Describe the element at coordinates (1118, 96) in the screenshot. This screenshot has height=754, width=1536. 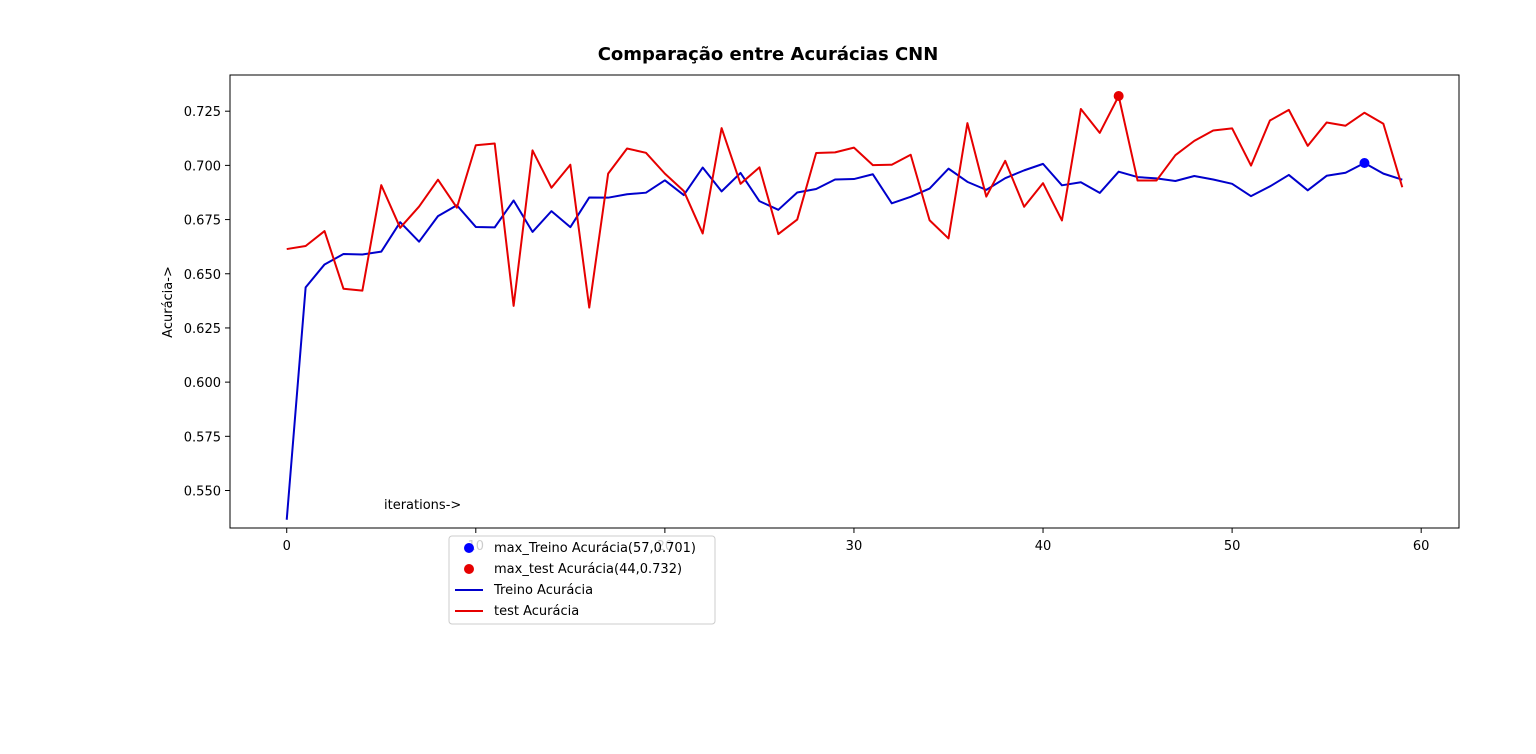
I see `max-test-point` at that location.